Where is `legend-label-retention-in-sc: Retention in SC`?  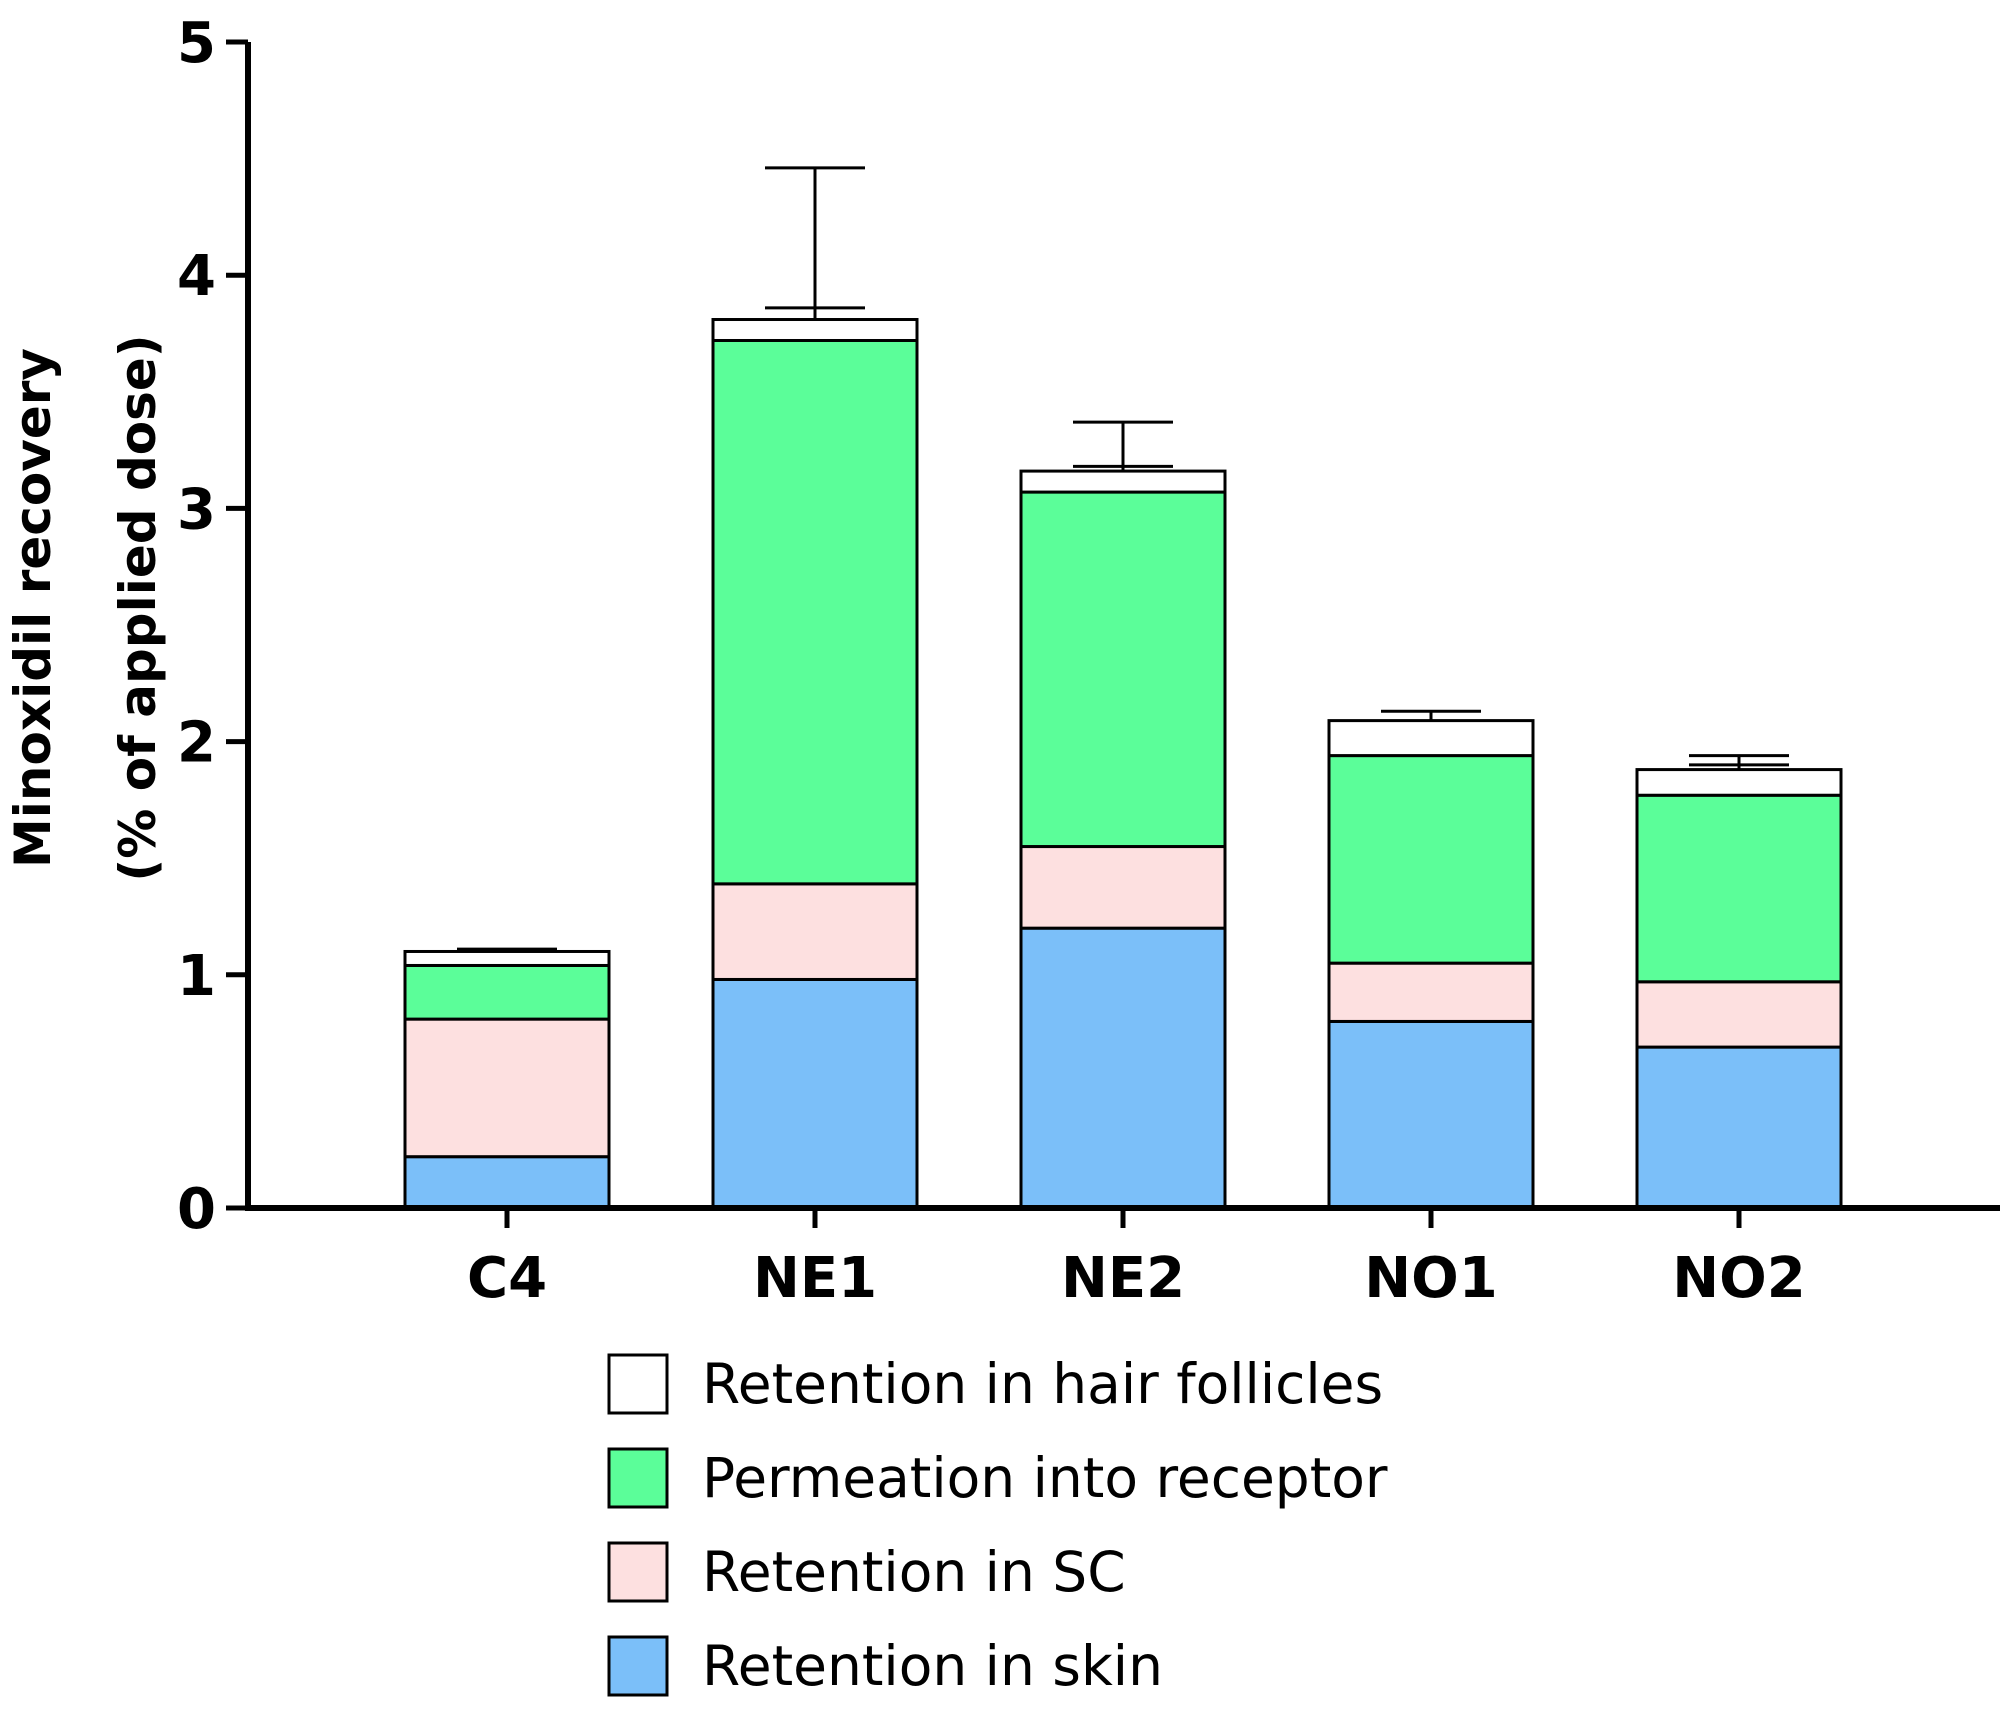
legend-label-retention-in-sc: Retention in SC is located at coordinates (914, 1572).